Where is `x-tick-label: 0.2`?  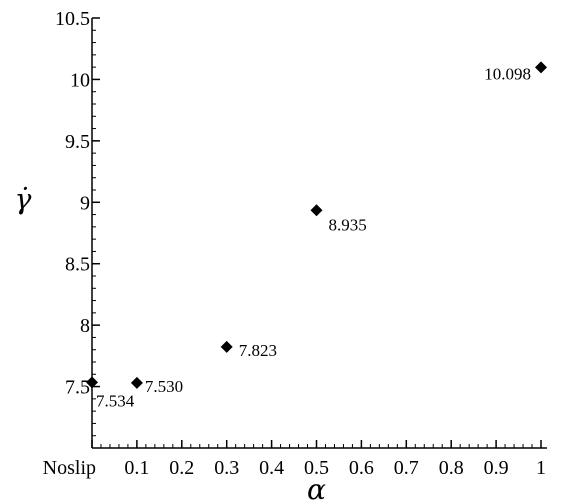 x-tick-label: 0.2 is located at coordinates (181, 468).